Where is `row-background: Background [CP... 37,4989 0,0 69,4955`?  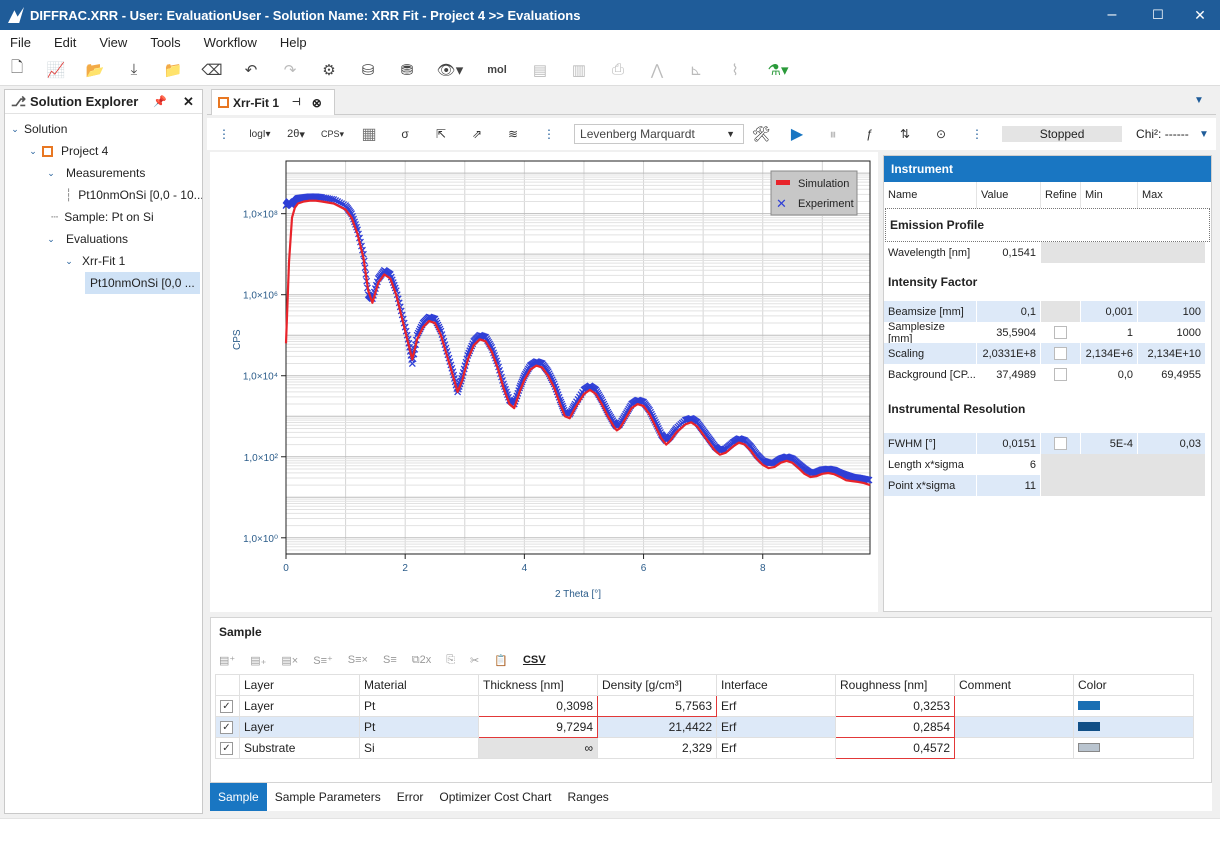 row-background: Background [CP... 37,4989 0,0 69,4955 is located at coordinates (1047, 374).